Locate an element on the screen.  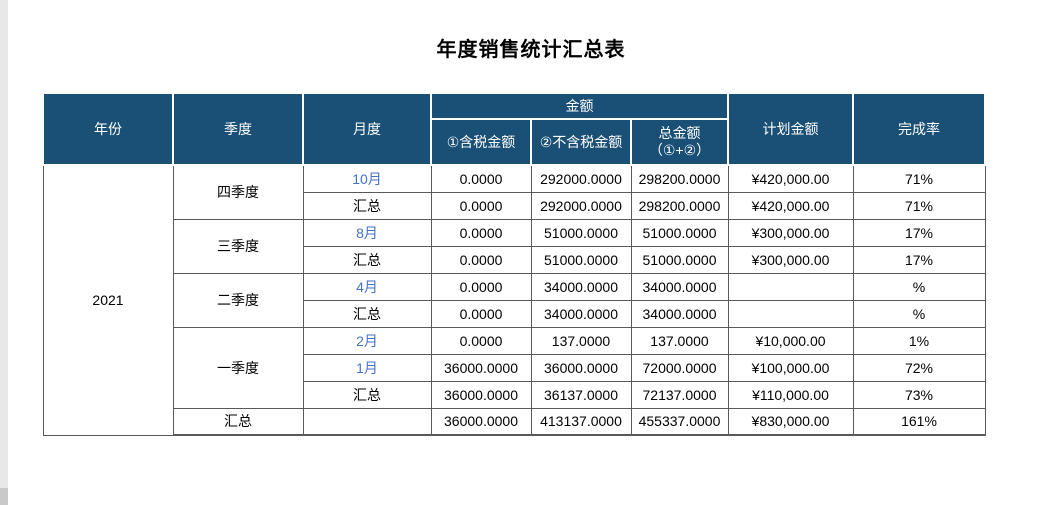
cell-tax-excluded: 137.0000 is located at coordinates (581, 340).